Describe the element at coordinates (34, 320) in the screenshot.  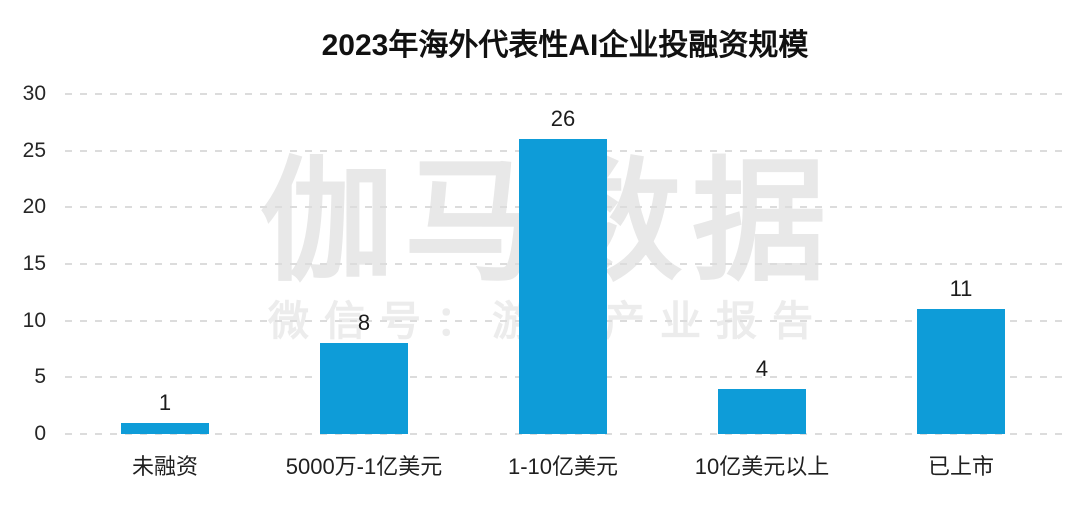
I see `y-axis-tick-label: 10` at that location.